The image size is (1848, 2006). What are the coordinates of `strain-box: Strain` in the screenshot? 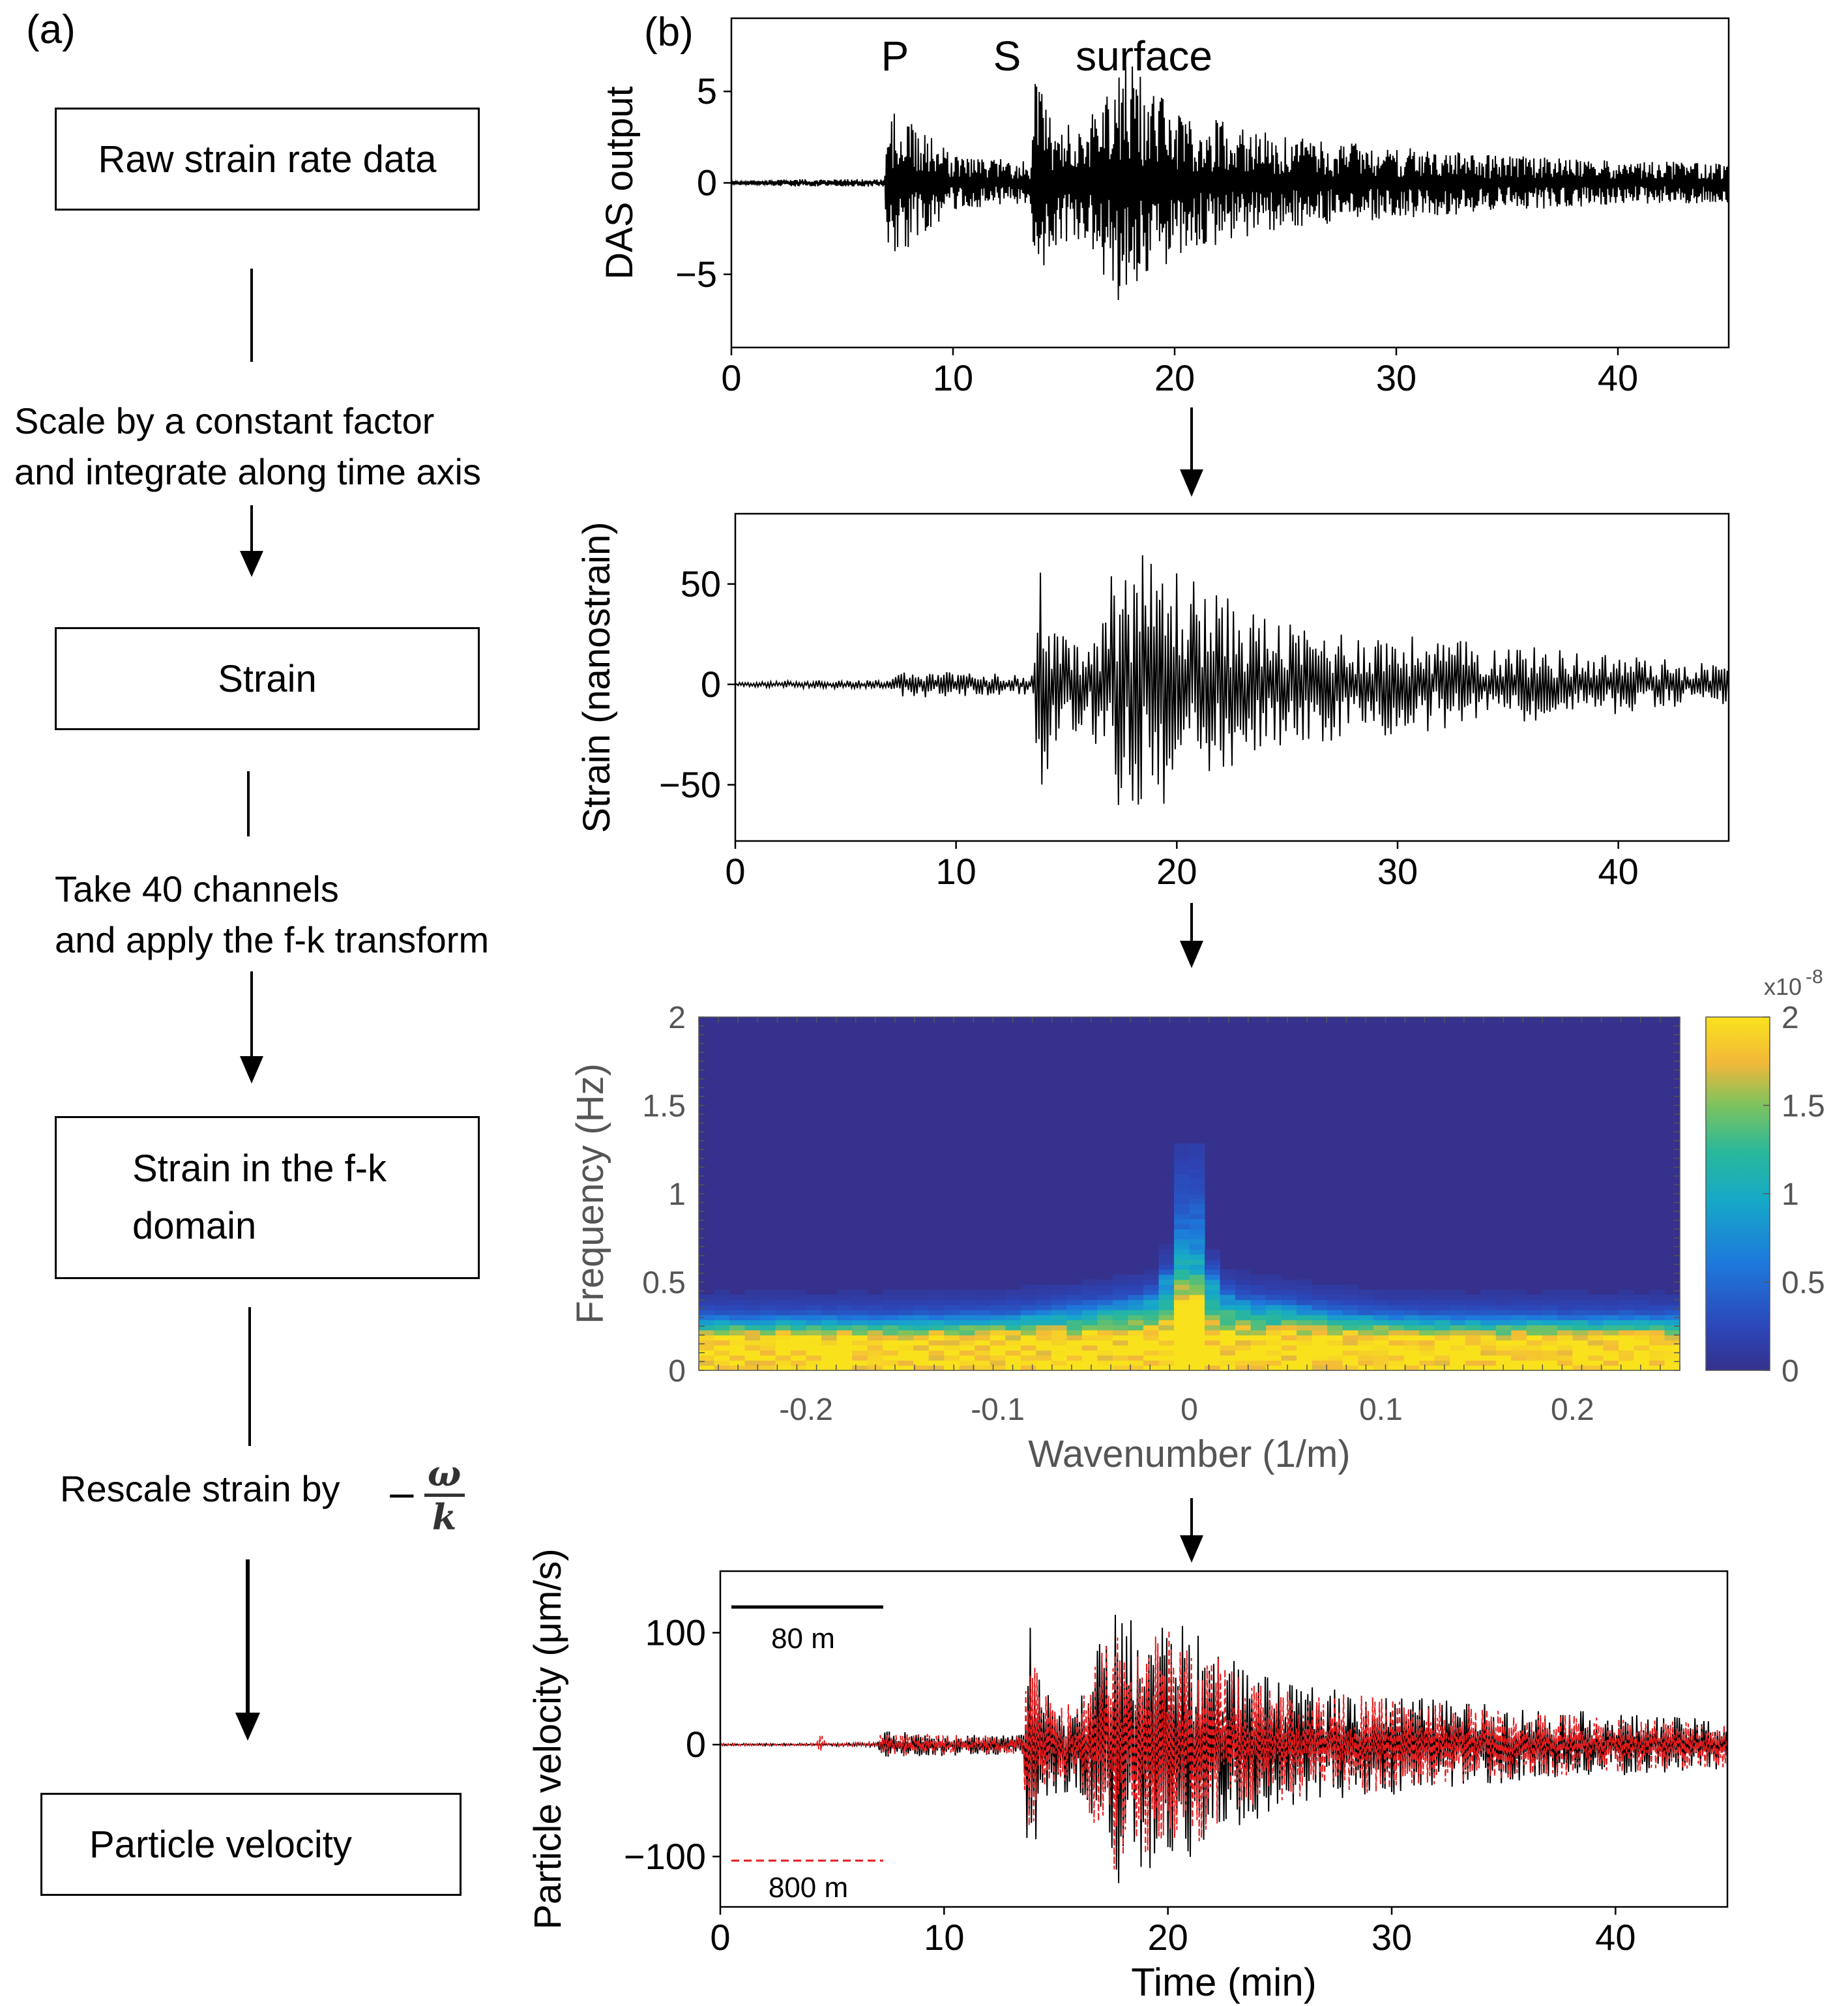 It's located at (267, 678).